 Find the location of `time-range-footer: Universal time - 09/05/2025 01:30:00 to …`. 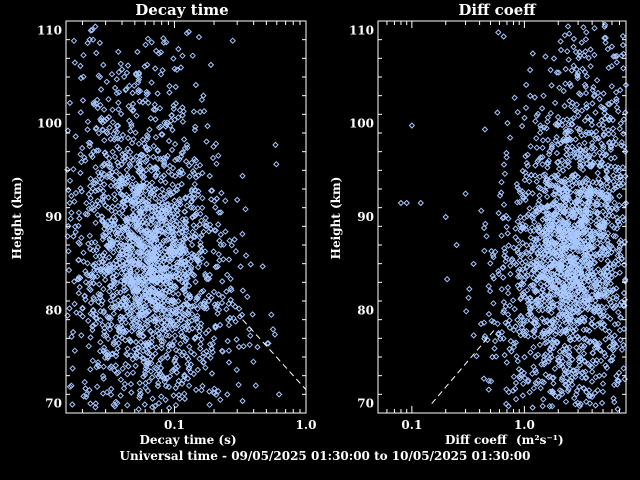

time-range-footer: Universal time - 09/05/2025 01:30:00 to … is located at coordinates (324, 456).